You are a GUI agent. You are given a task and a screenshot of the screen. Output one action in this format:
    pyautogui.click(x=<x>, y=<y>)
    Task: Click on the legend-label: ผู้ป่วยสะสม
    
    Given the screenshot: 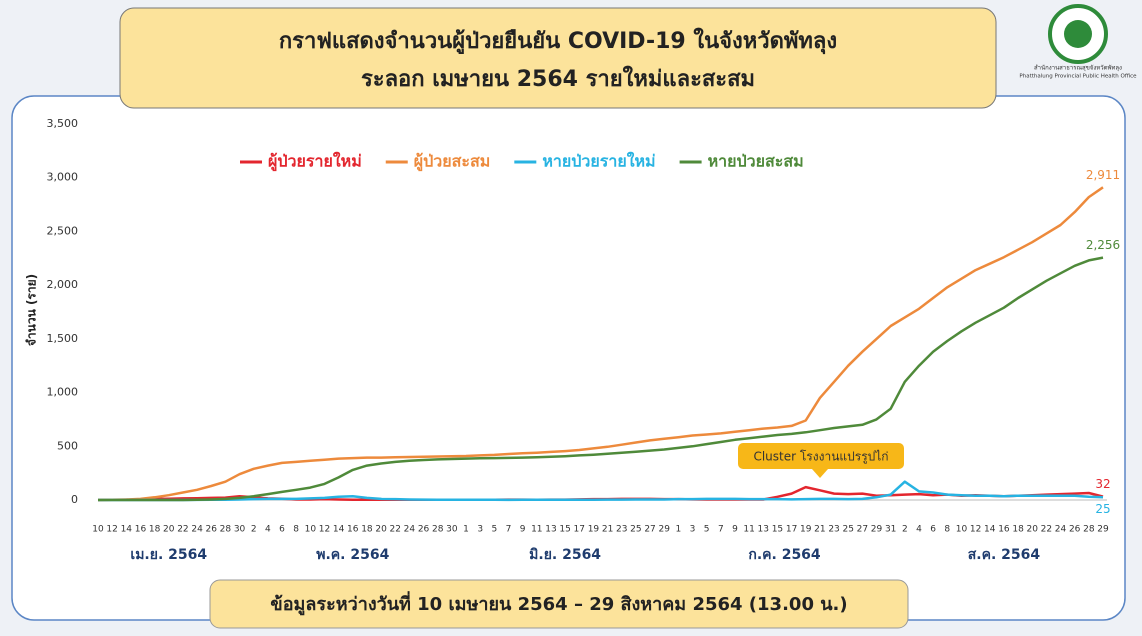 What is the action you would take?
    pyautogui.click(x=452, y=162)
    